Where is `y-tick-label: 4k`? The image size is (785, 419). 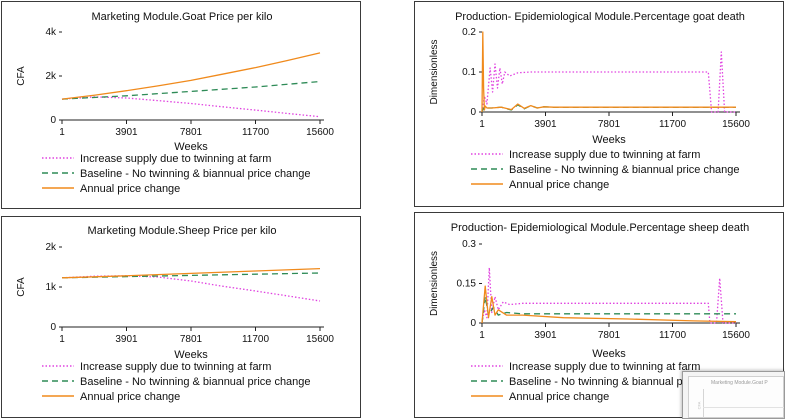 y-tick-label: 4k is located at coordinates (51, 32).